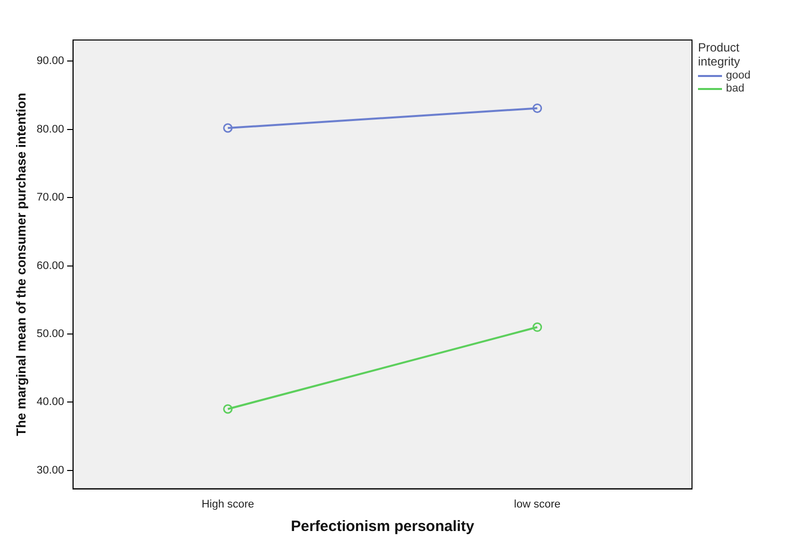 The width and height of the screenshot is (807, 550). I want to click on y-tick-label: 40.00, so click(50, 402).